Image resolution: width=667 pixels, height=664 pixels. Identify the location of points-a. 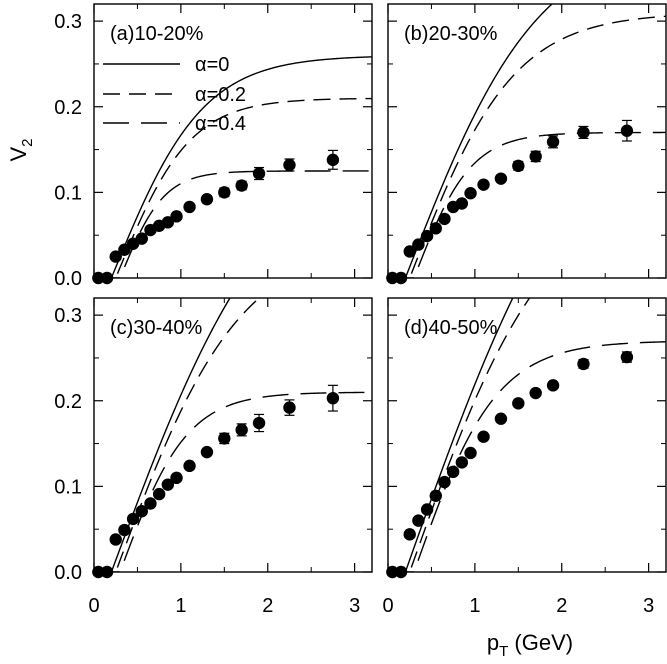
(216, 217).